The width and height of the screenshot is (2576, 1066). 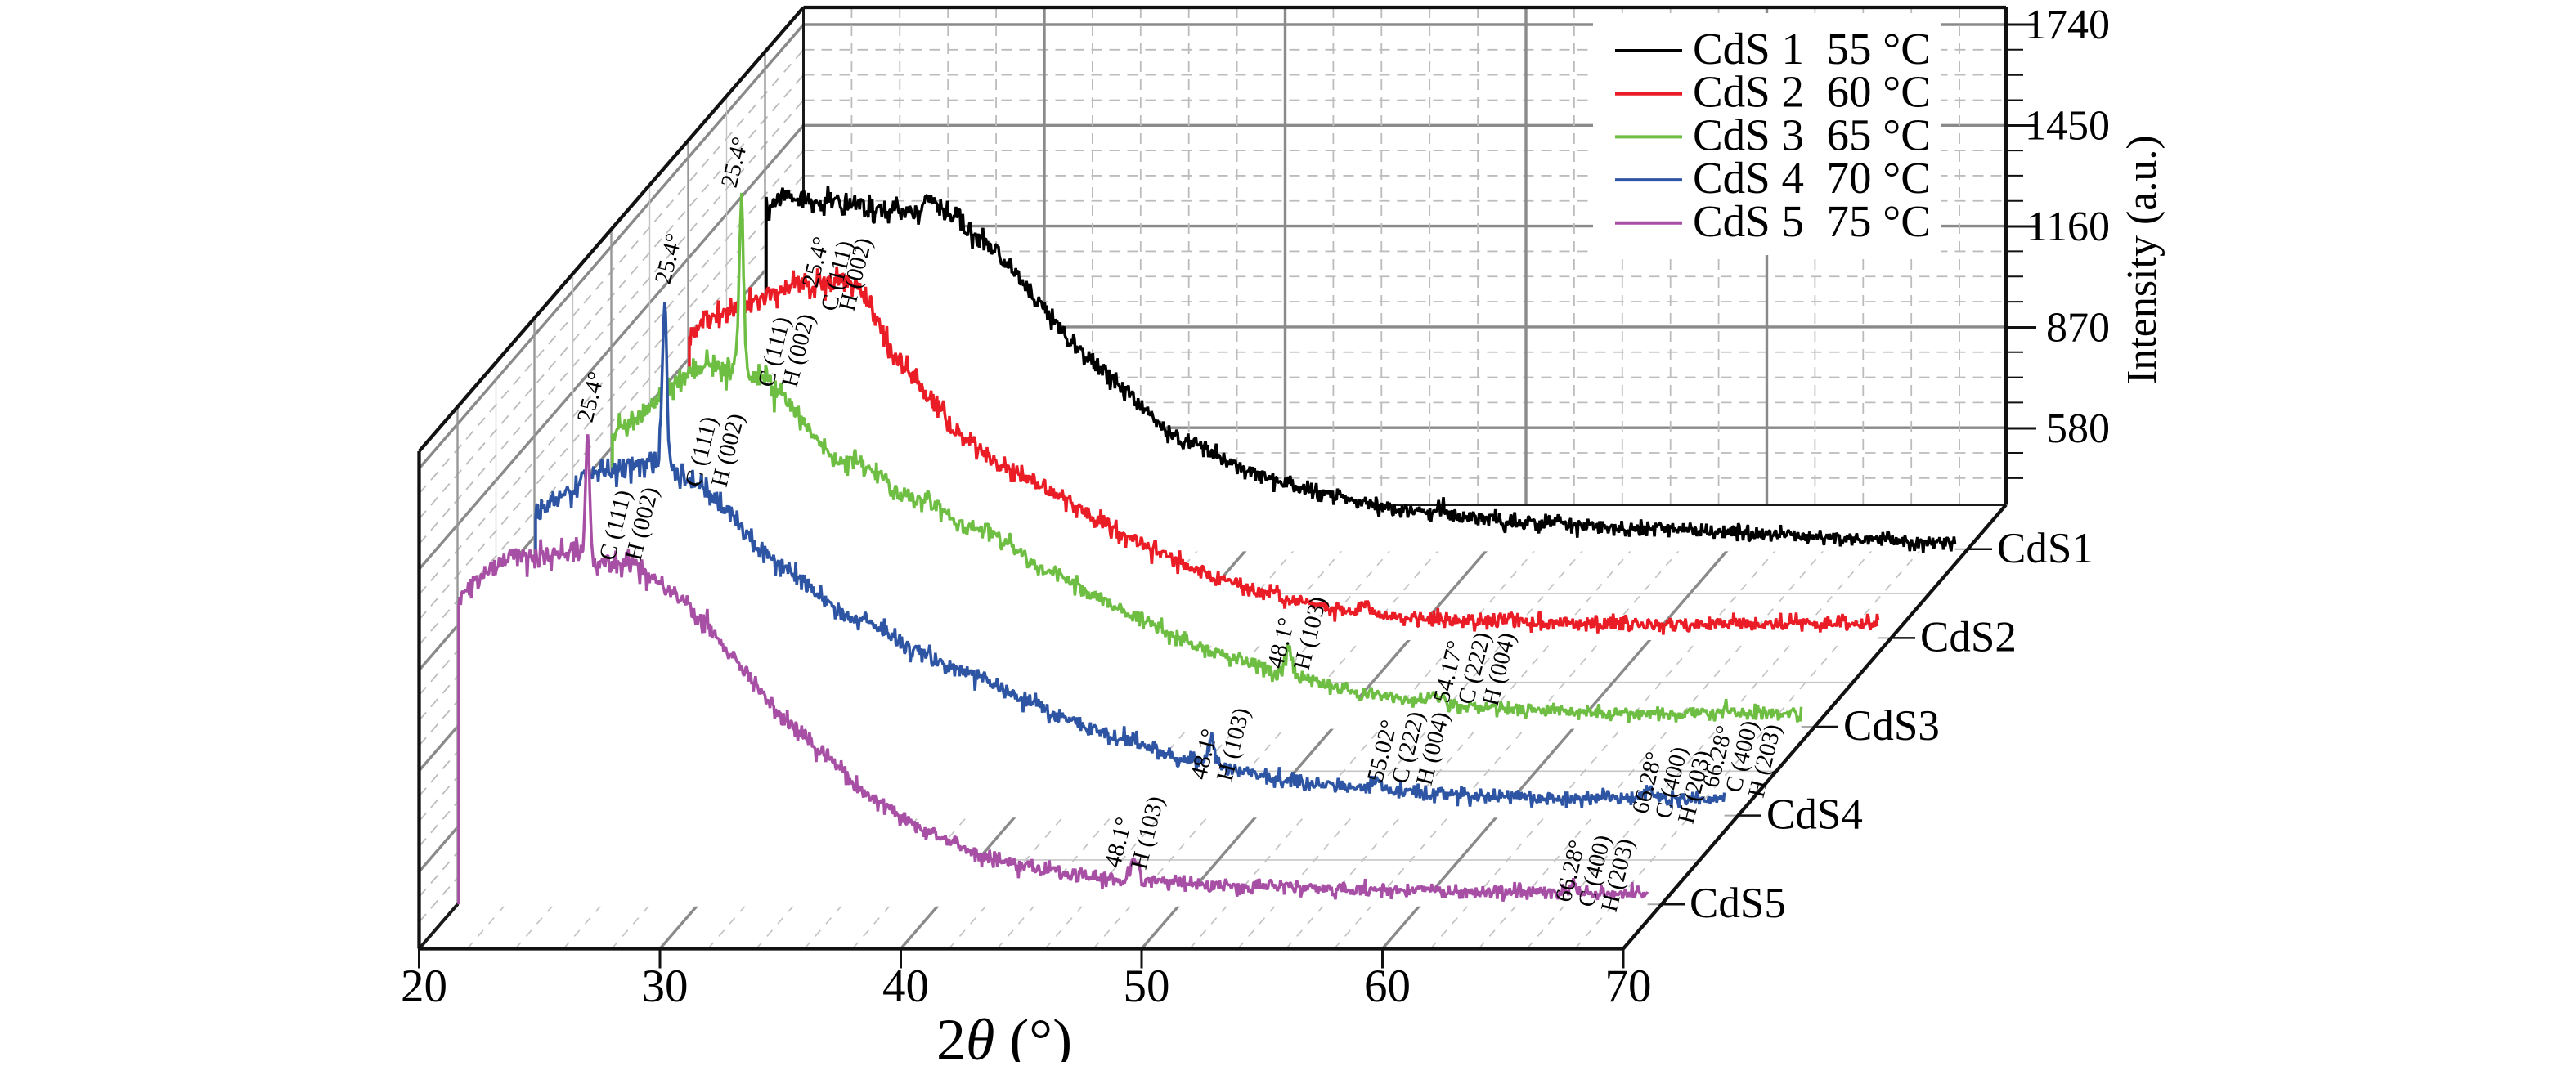 What do you see at coordinates (1968, 637) in the screenshot?
I see `svg-text: CdS2` at bounding box center [1968, 637].